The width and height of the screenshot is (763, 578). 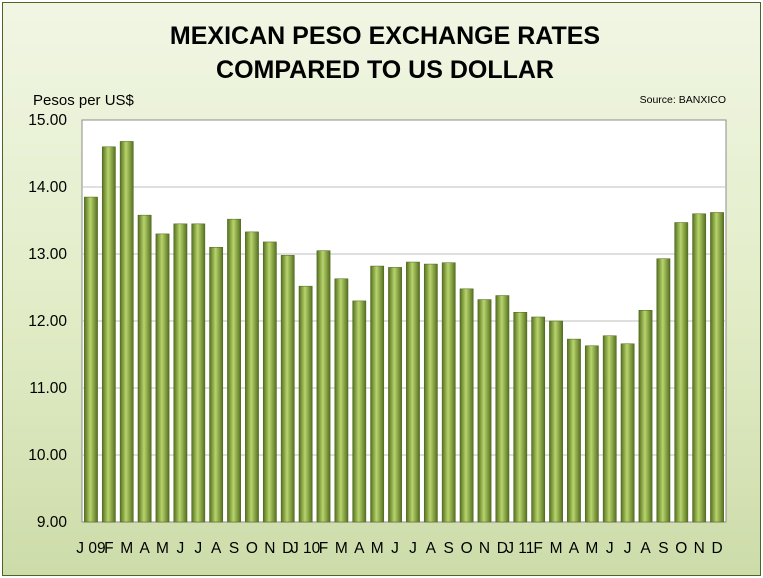 What do you see at coordinates (683, 100) in the screenshot?
I see `source-note: Source: BANXICO` at bounding box center [683, 100].